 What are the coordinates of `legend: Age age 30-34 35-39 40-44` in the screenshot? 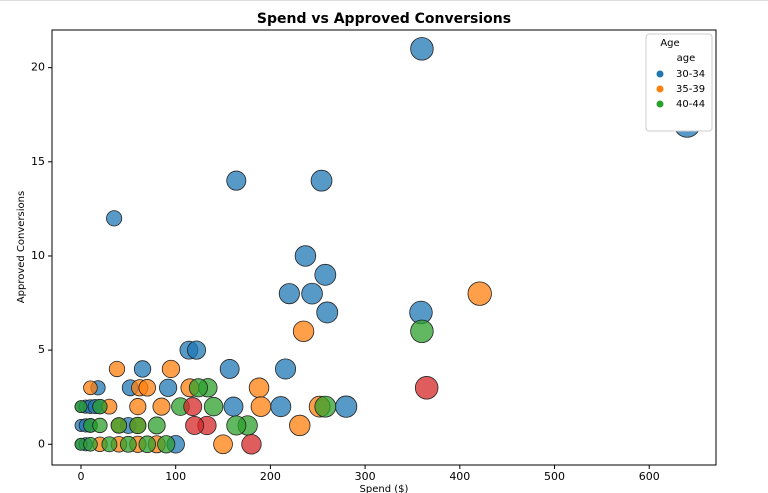 It's located at (679, 82).